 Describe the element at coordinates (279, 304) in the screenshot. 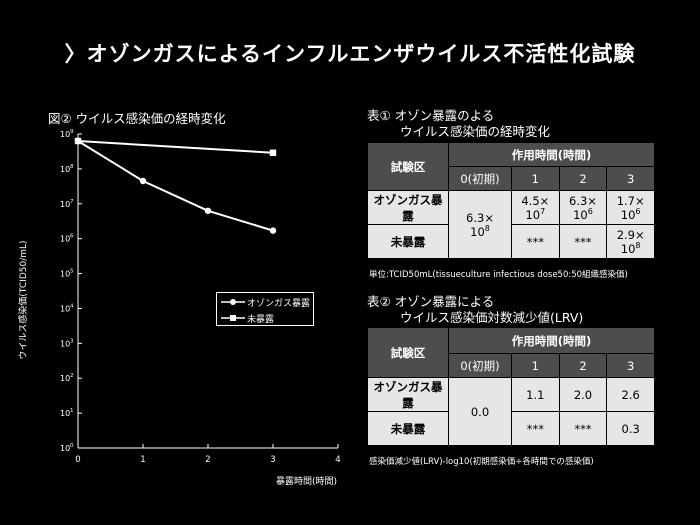

I see `legend-label-ozone: オゾンガス暴露` at that location.